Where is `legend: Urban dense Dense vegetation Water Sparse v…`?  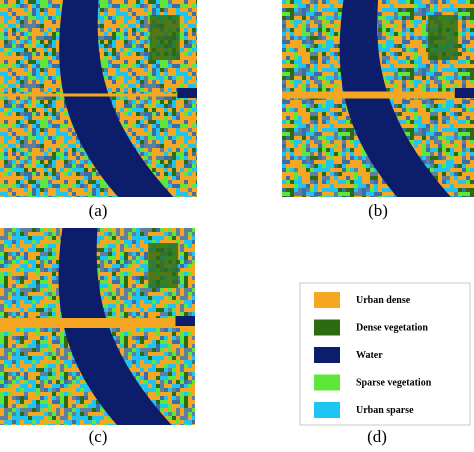
legend: Urban dense Dense vegetation Water Sparse v… is located at coordinates (373, 355).